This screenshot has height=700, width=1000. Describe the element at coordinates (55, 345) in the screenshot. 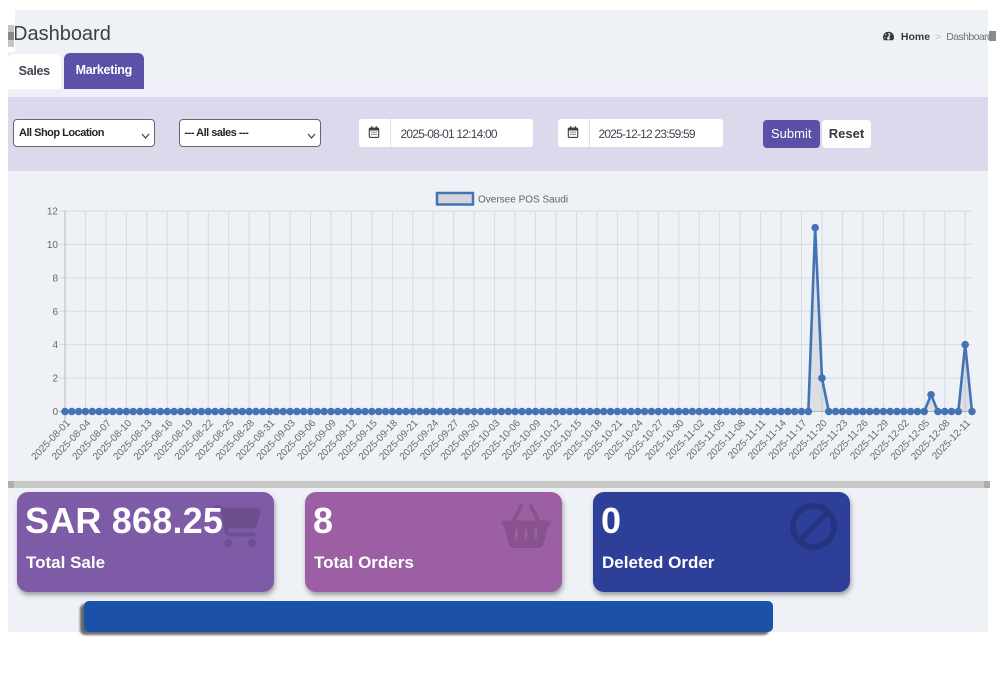

I see `svg-text: 4` at that location.